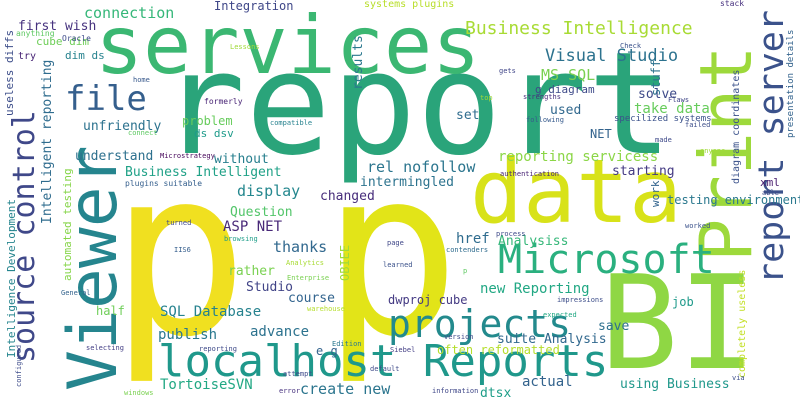 This screenshot has width=800, height=400. Describe the element at coordinates (743, 324) in the screenshot. I see `cloud-word: completely useless` at that location.